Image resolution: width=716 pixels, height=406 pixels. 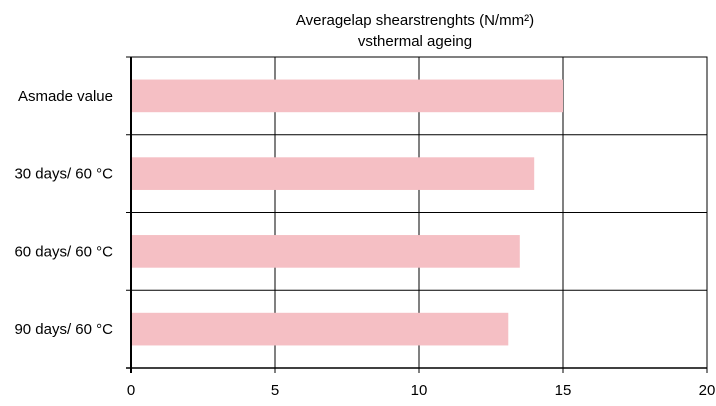 I want to click on x-tick-label: 0, so click(x=131, y=390).